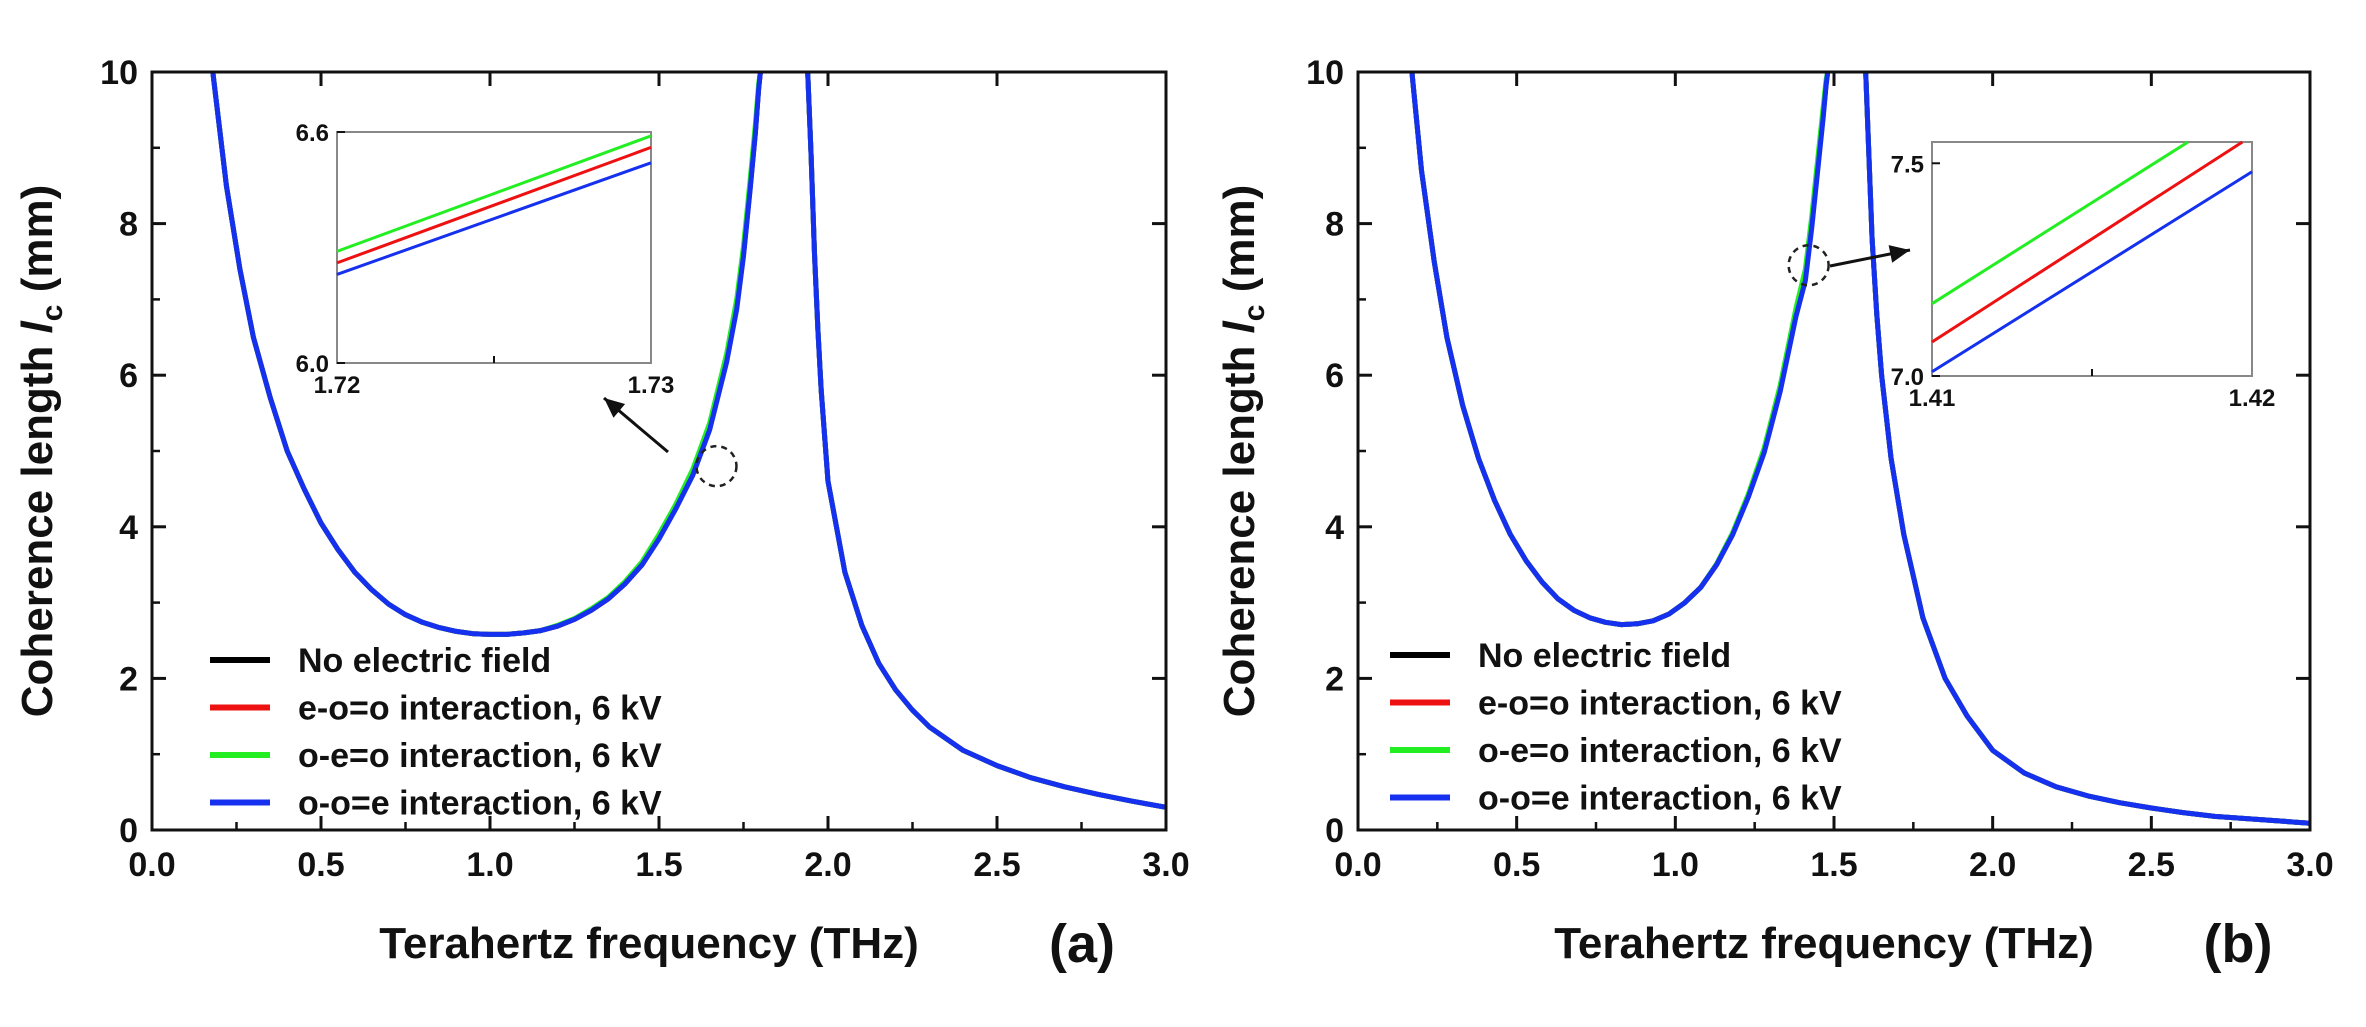 The width and height of the screenshot is (2366, 1027). I want to click on panel-label: (a), so click(1082, 944).